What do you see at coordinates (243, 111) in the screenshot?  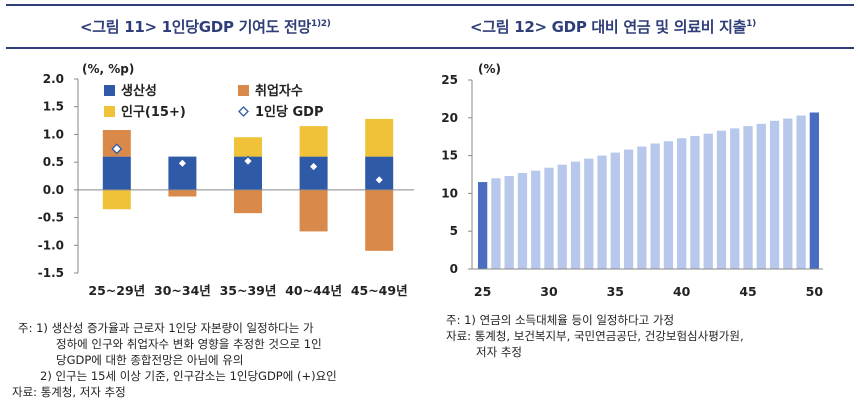 I see `legend-gdp-per-capita-swatch` at bounding box center [243, 111].